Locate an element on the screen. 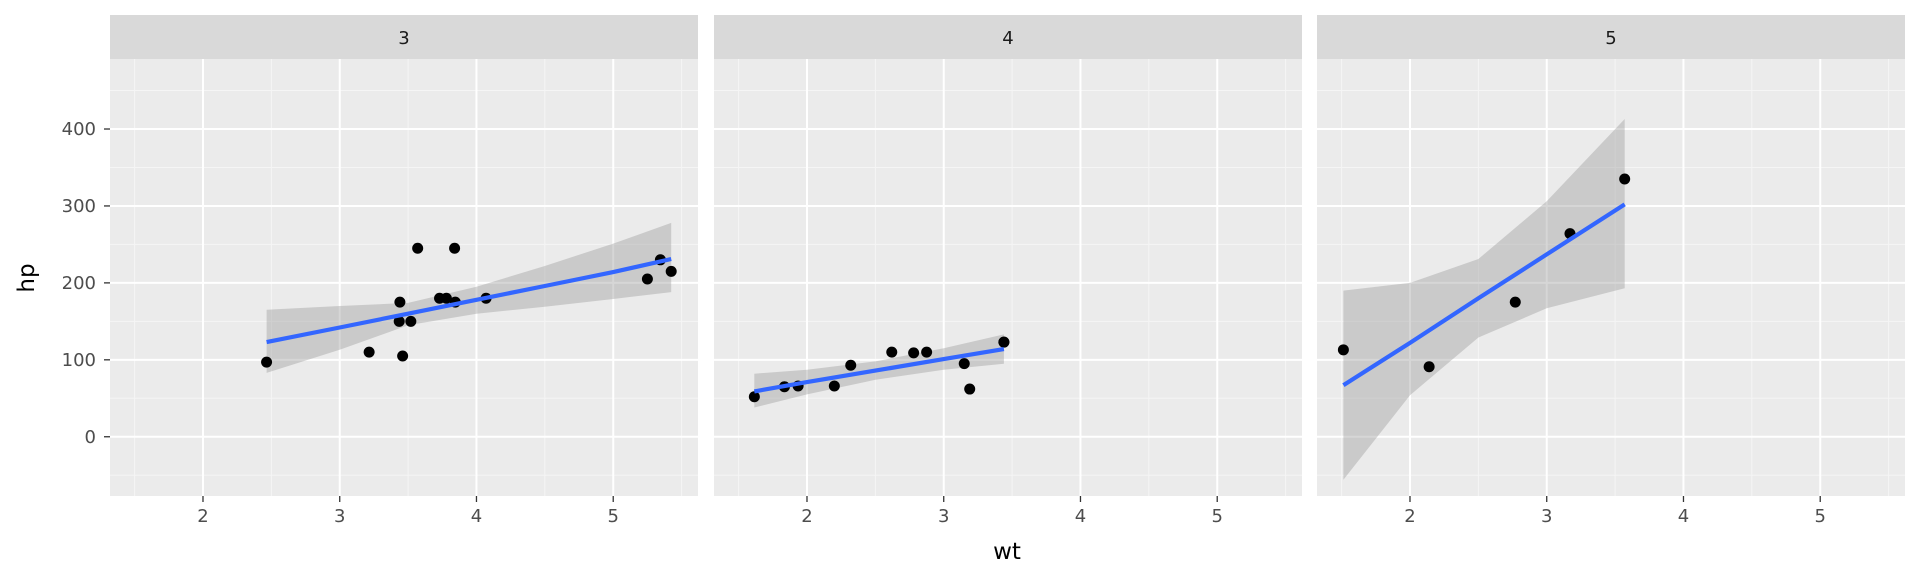 The height and width of the screenshot is (576, 1920). facet-strip-label: 4 is located at coordinates (1007, 38).